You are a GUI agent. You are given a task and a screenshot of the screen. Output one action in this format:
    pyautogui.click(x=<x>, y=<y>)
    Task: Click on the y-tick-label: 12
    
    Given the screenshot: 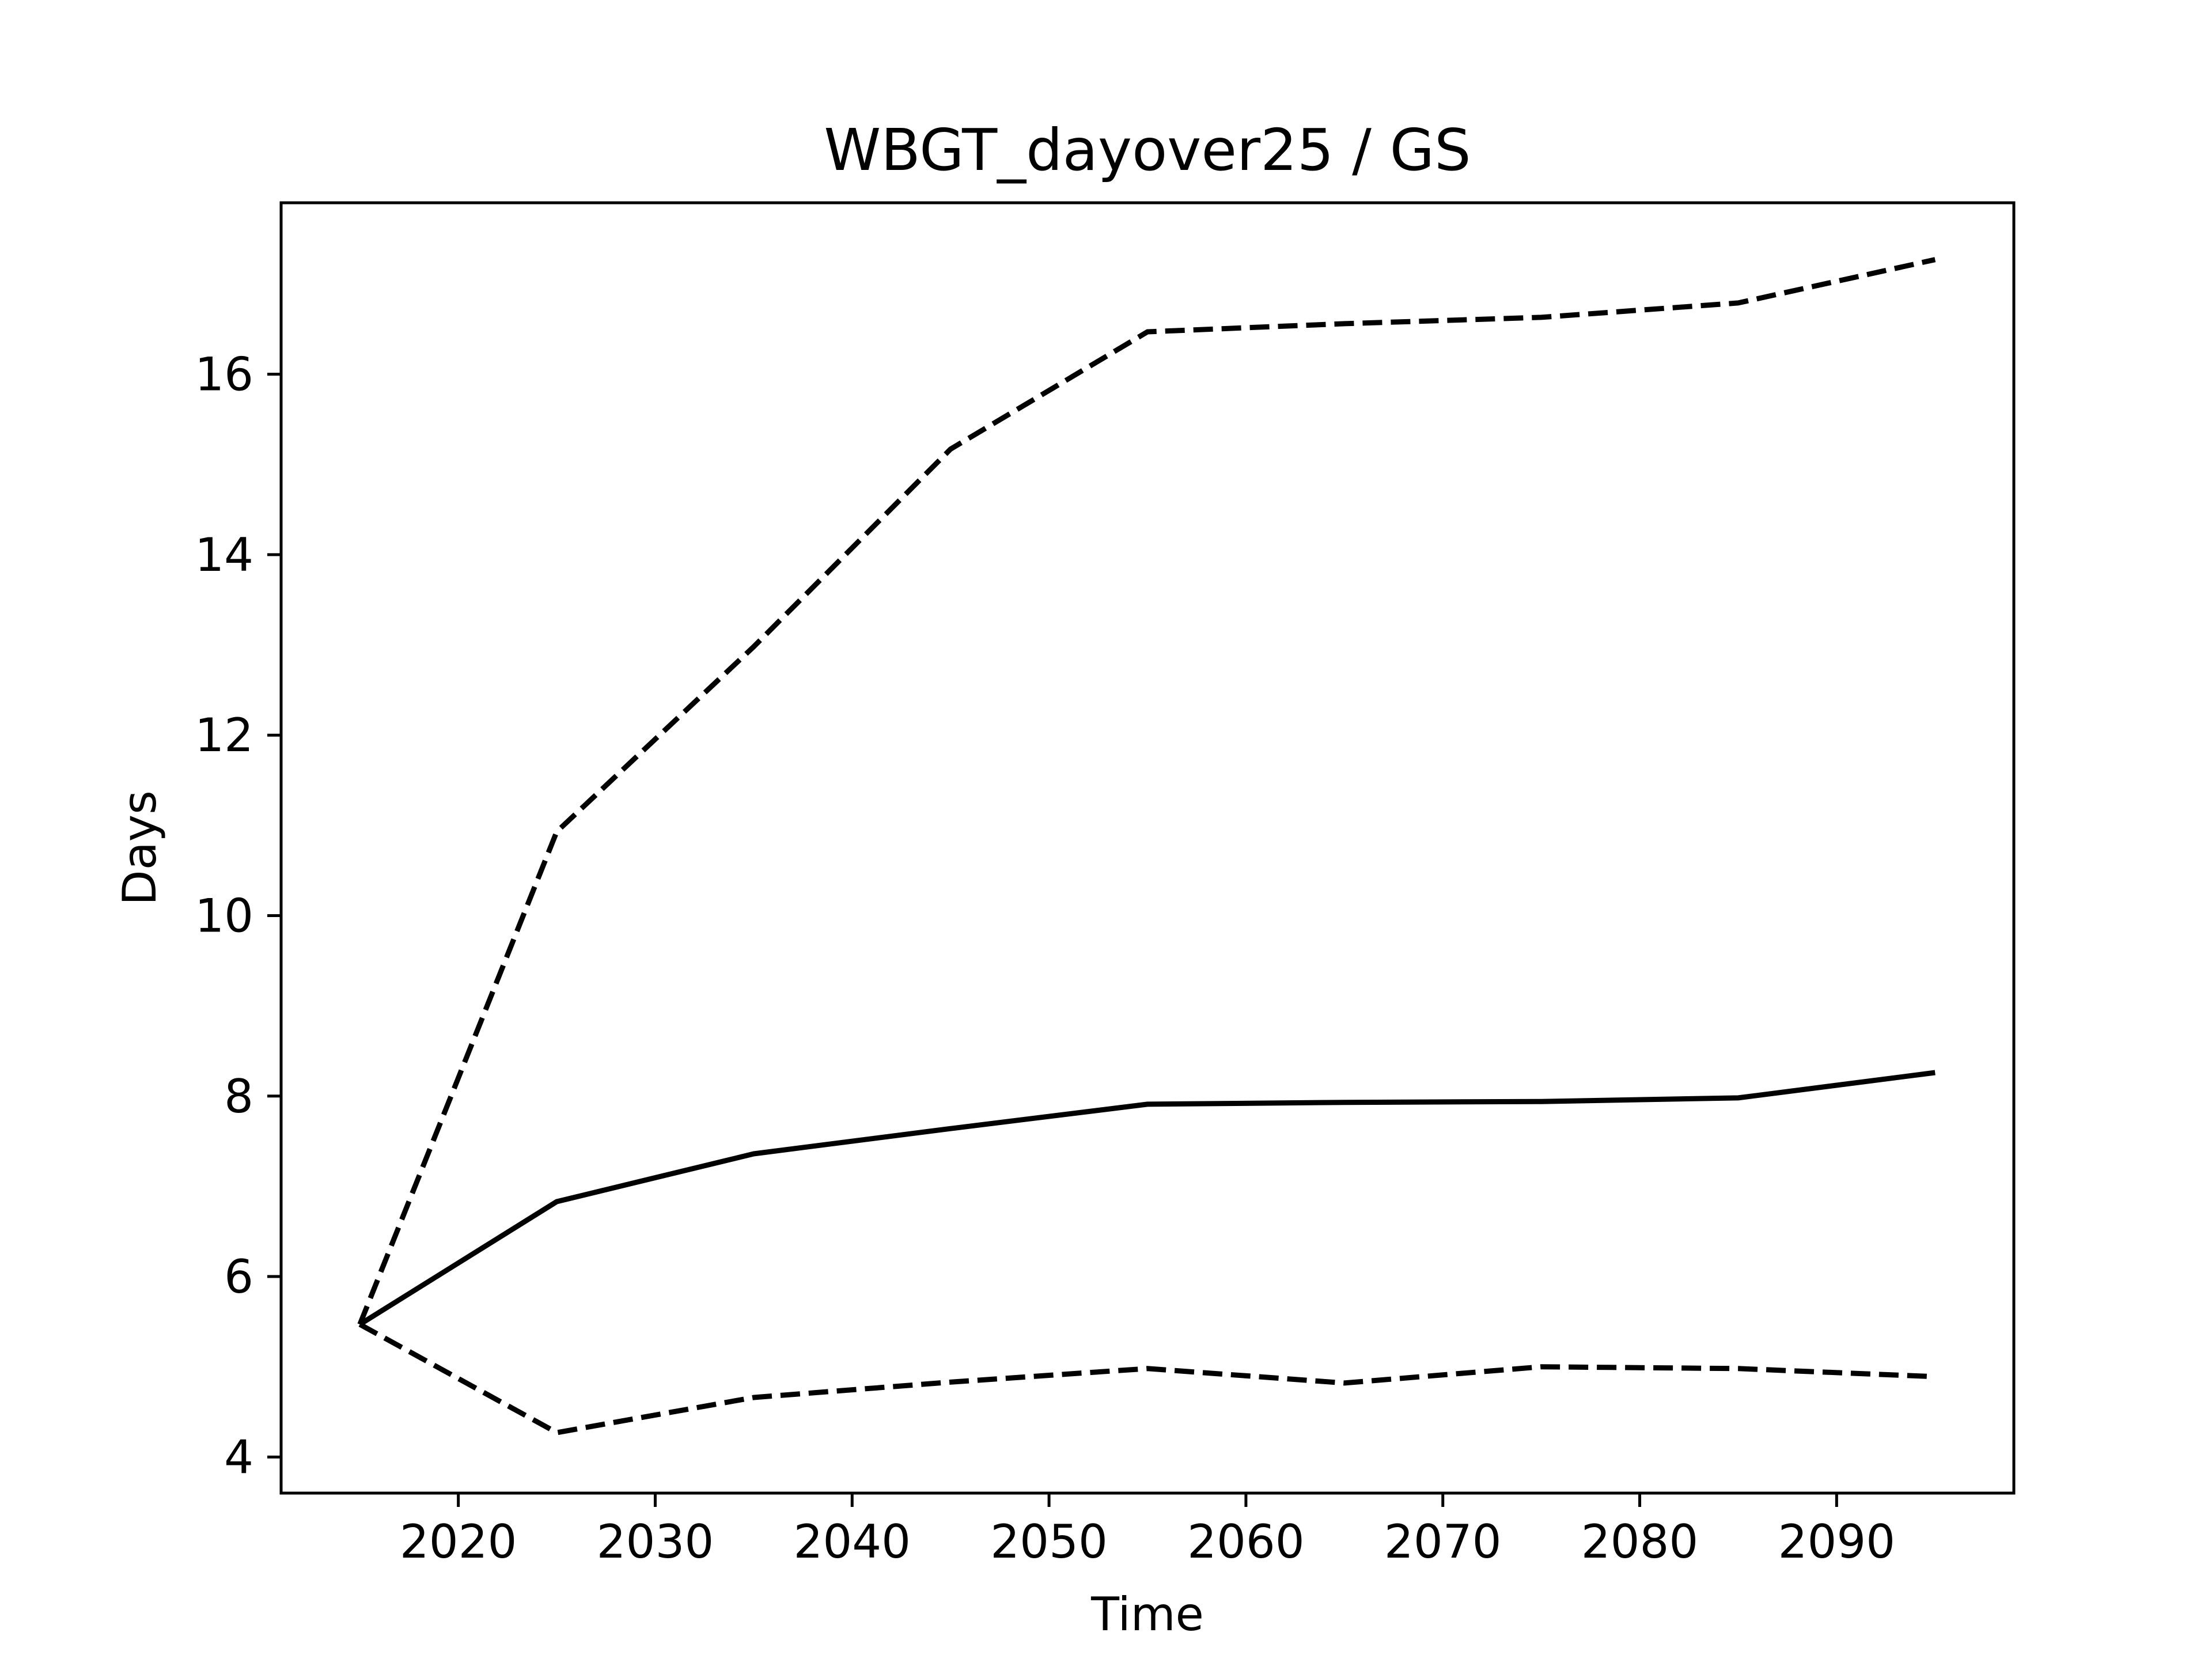 What is the action you would take?
    pyautogui.click(x=224, y=735)
    